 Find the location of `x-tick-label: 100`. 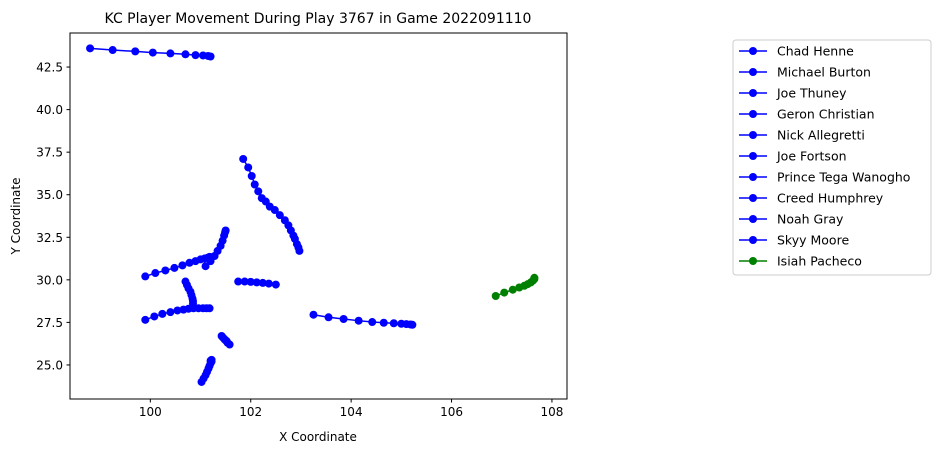

x-tick-label: 100 is located at coordinates (150, 412).